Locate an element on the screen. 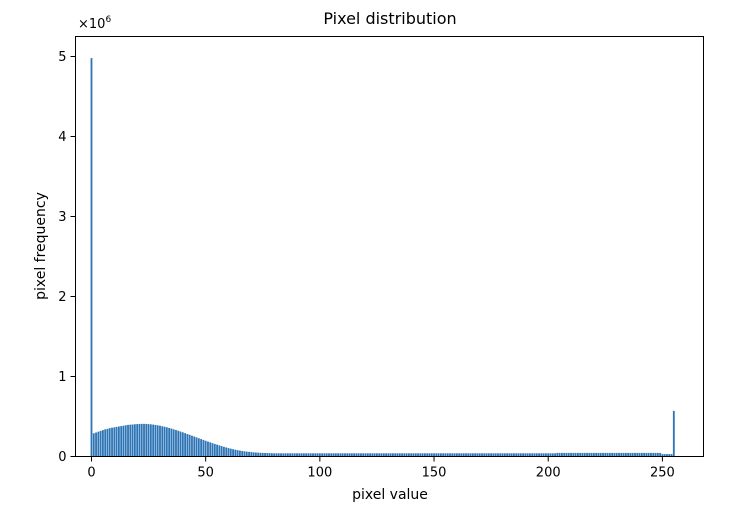 This screenshot has width=729, height=511. chart-title: Pixel distribution is located at coordinates (389, 18).